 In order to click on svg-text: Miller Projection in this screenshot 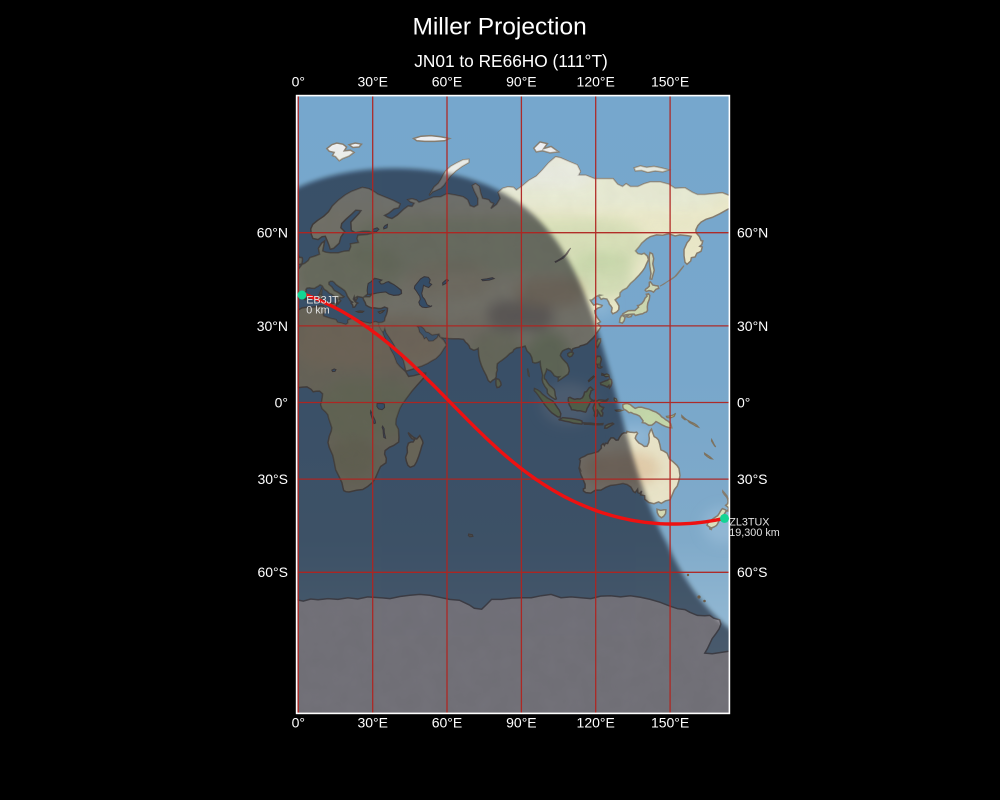, I will do `click(499, 26)`.